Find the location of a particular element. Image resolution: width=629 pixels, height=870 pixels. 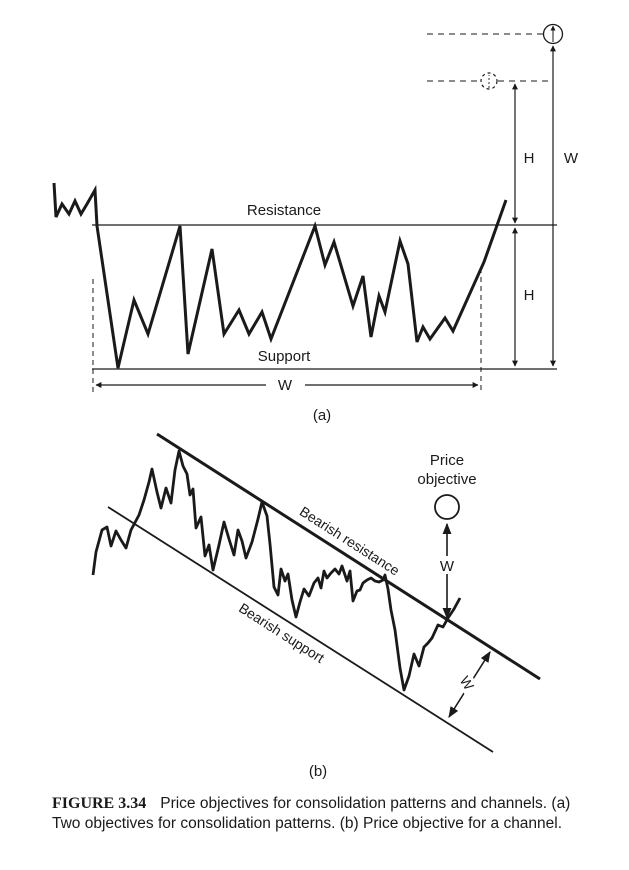

price-objective-circle is located at coordinates (447, 507).